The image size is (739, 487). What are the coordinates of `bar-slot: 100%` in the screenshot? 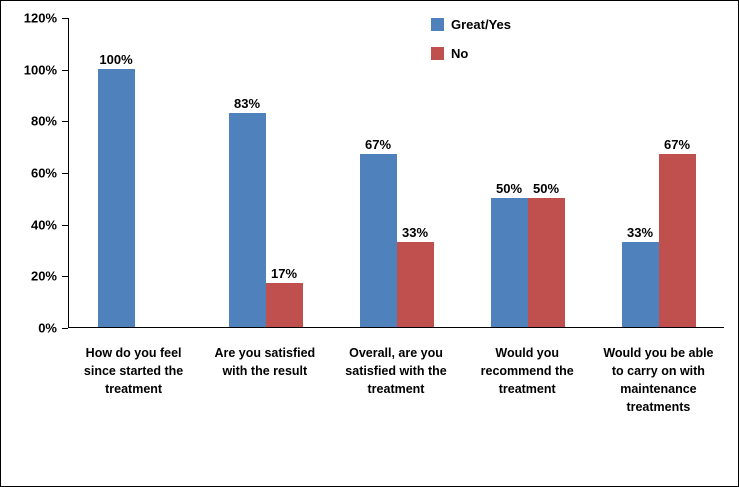 It's located at (116, 172).